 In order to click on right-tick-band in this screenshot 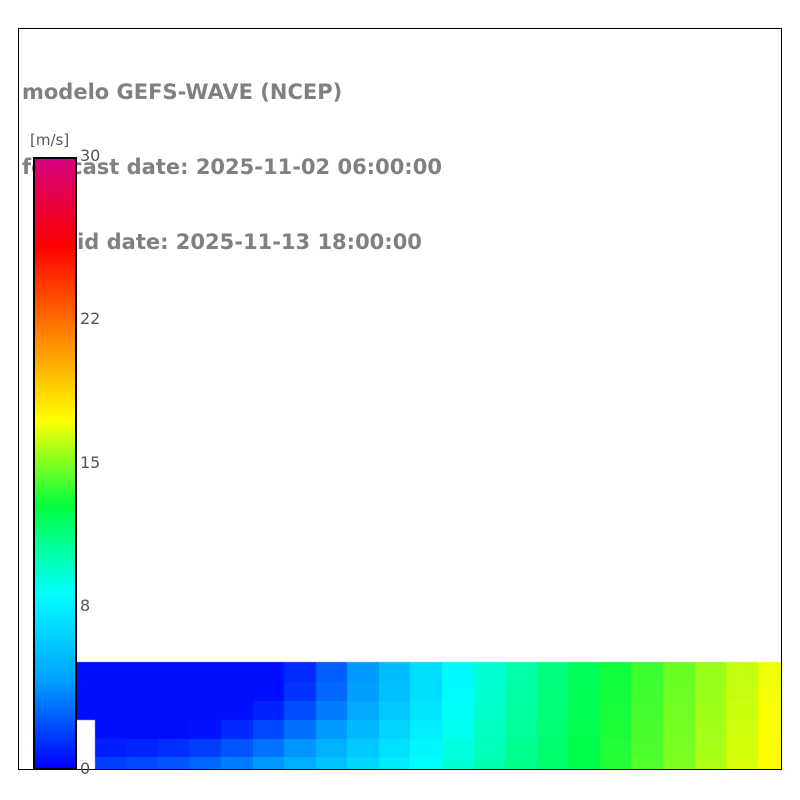, I will do `click(777, 399)`.